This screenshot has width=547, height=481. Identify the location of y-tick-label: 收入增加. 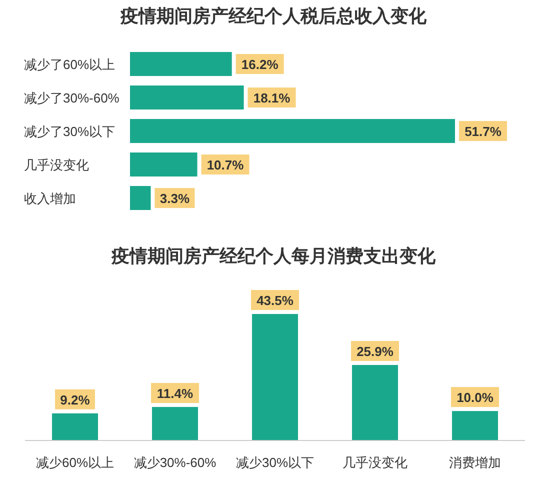
(50, 198).